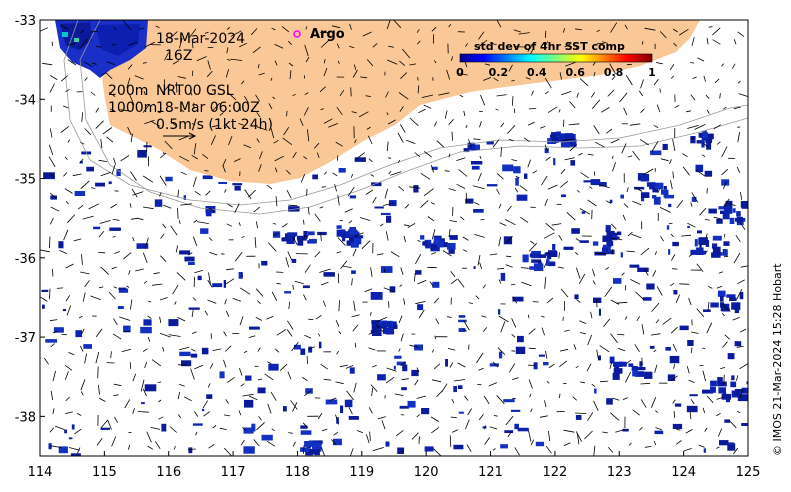 Image resolution: width=791 pixels, height=492 pixels. Describe the element at coordinates (556, 58) in the screenshot. I see `colorbar-gradient` at that location.